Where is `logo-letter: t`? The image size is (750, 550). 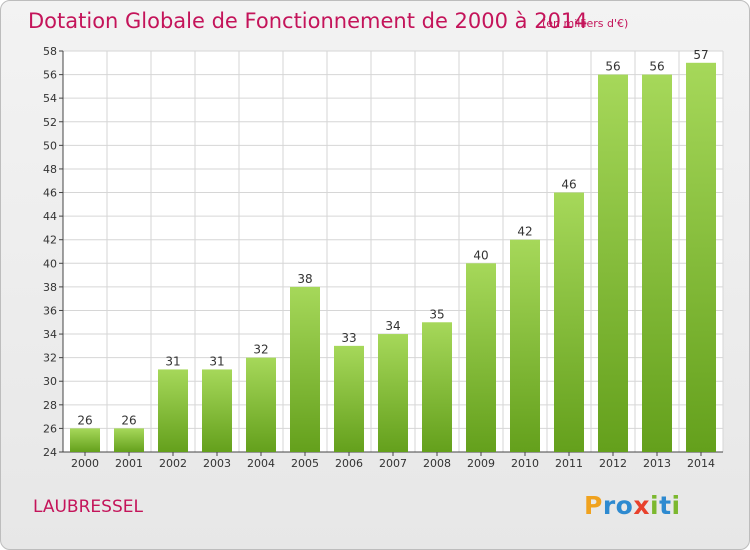
logo-letter: t is located at coordinates (665, 505).